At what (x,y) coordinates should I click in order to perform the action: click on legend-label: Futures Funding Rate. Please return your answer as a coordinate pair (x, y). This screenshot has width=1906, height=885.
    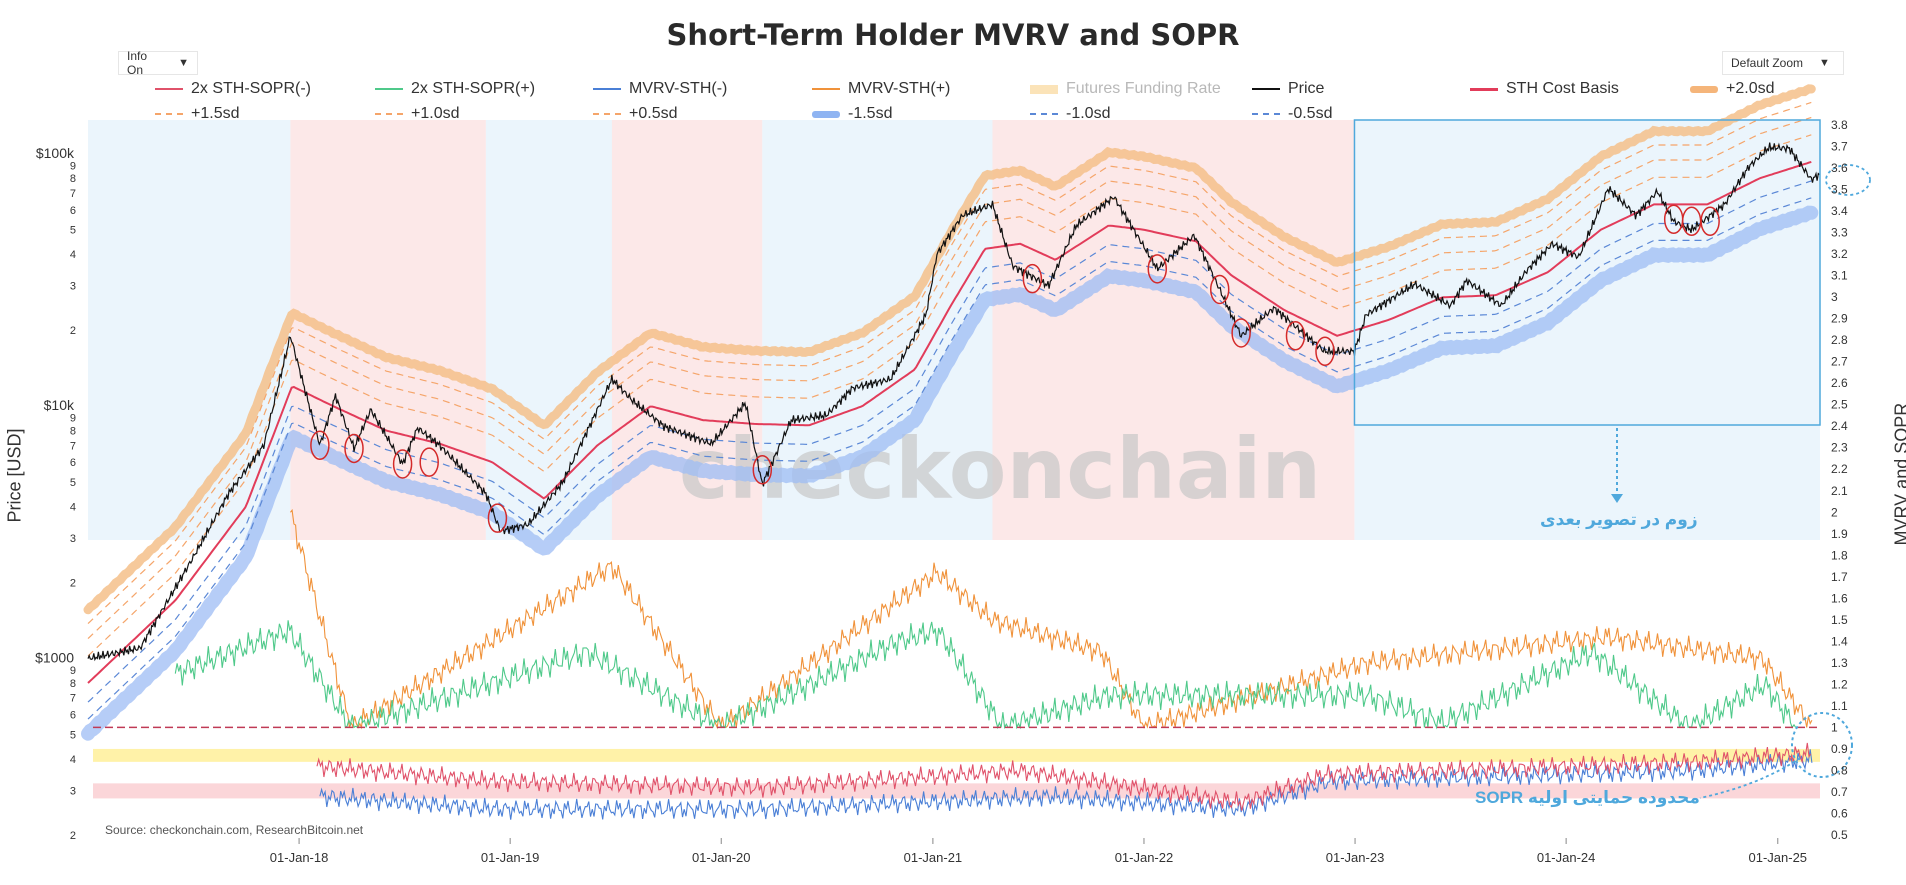
    Looking at the image, I should click on (1143, 88).